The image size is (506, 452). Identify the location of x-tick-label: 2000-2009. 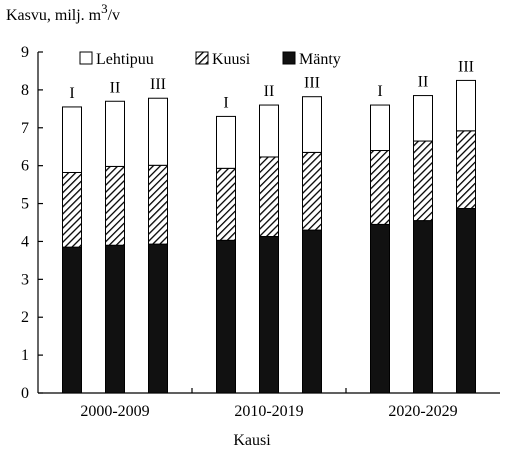
(114, 411).